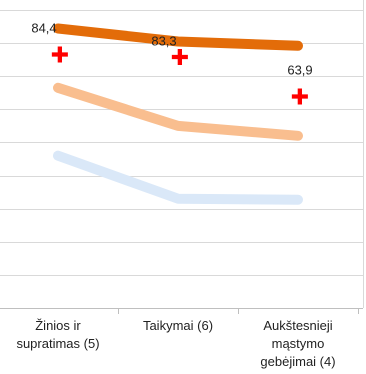 Image resolution: width=366 pixels, height=374 pixels. I want to click on data-label: 84,4, so click(43, 28).